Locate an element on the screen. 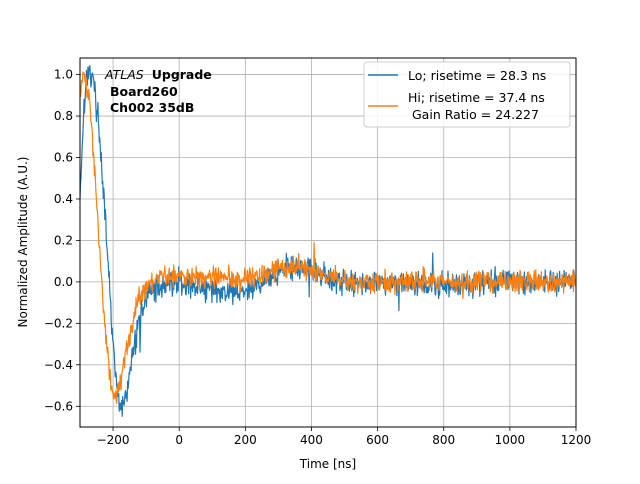  y-tick-label: 0.4 is located at coordinates (63, 199).